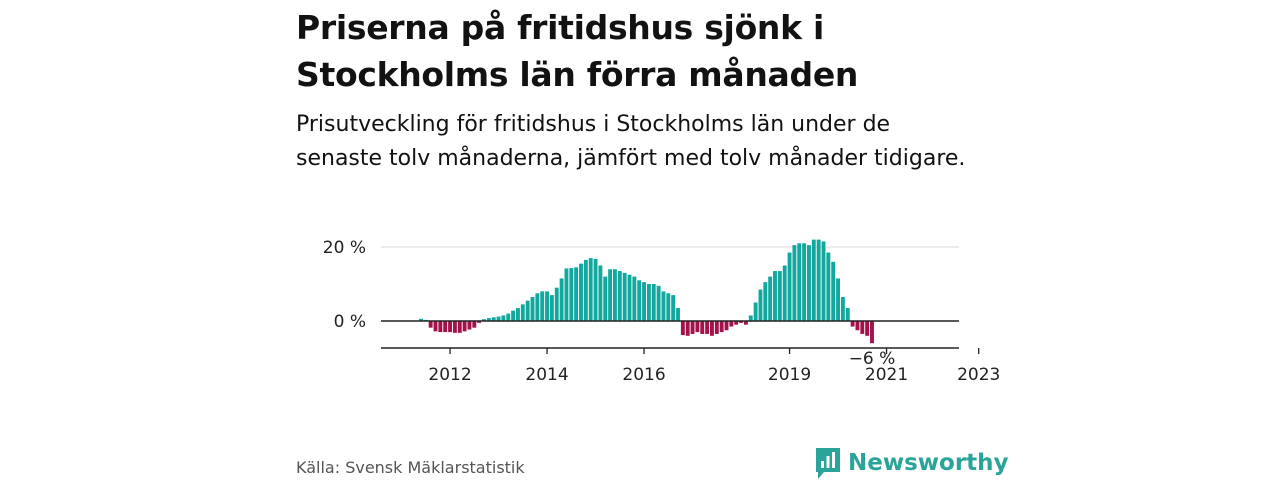 Image resolution: width=1280 pixels, height=480 pixels. I want to click on source-note: Källa: Svensk Mäklarstatistik, so click(410, 467).